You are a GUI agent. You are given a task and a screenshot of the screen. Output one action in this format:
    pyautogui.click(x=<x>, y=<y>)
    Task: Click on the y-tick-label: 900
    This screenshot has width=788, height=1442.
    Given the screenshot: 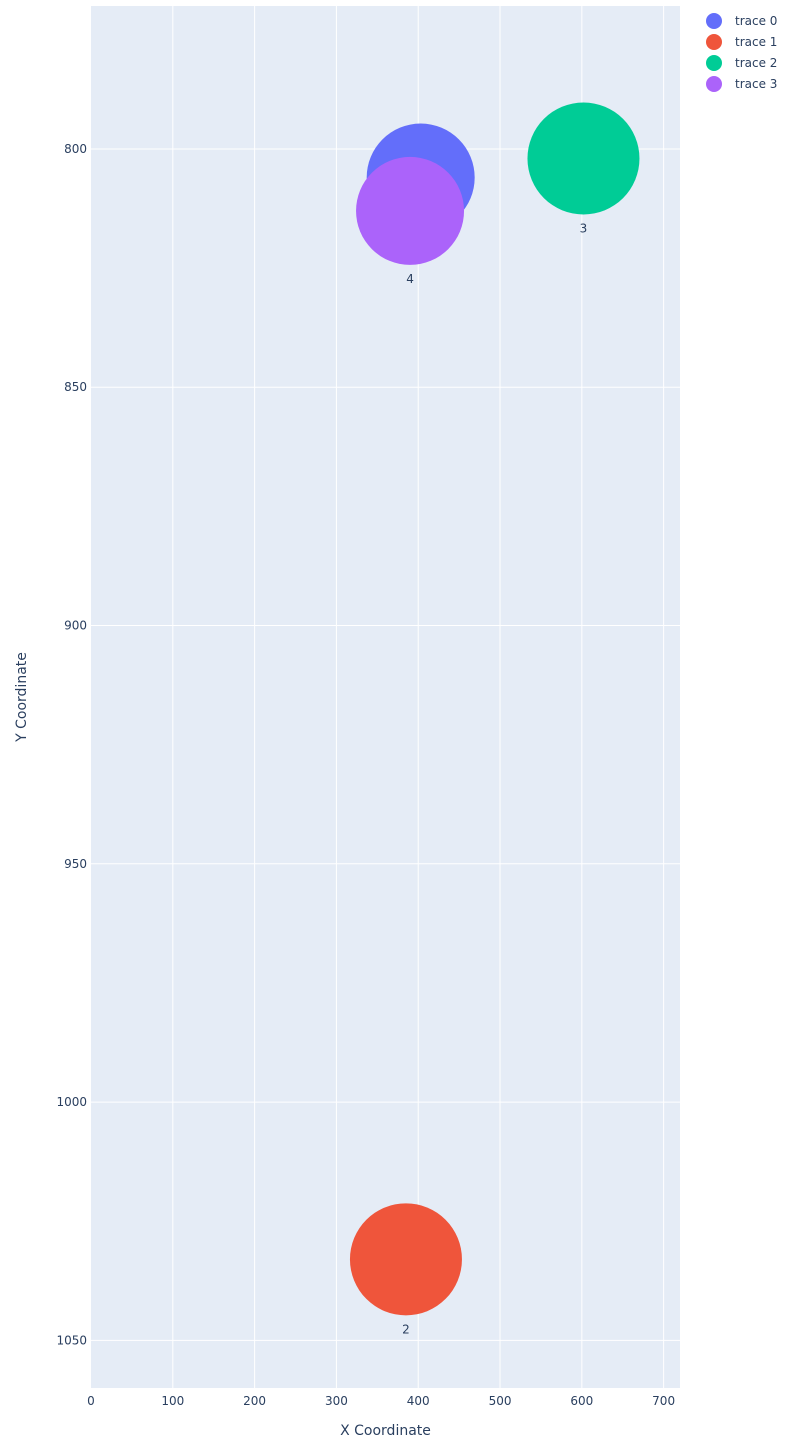 What is the action you would take?
    pyautogui.click(x=75, y=626)
    